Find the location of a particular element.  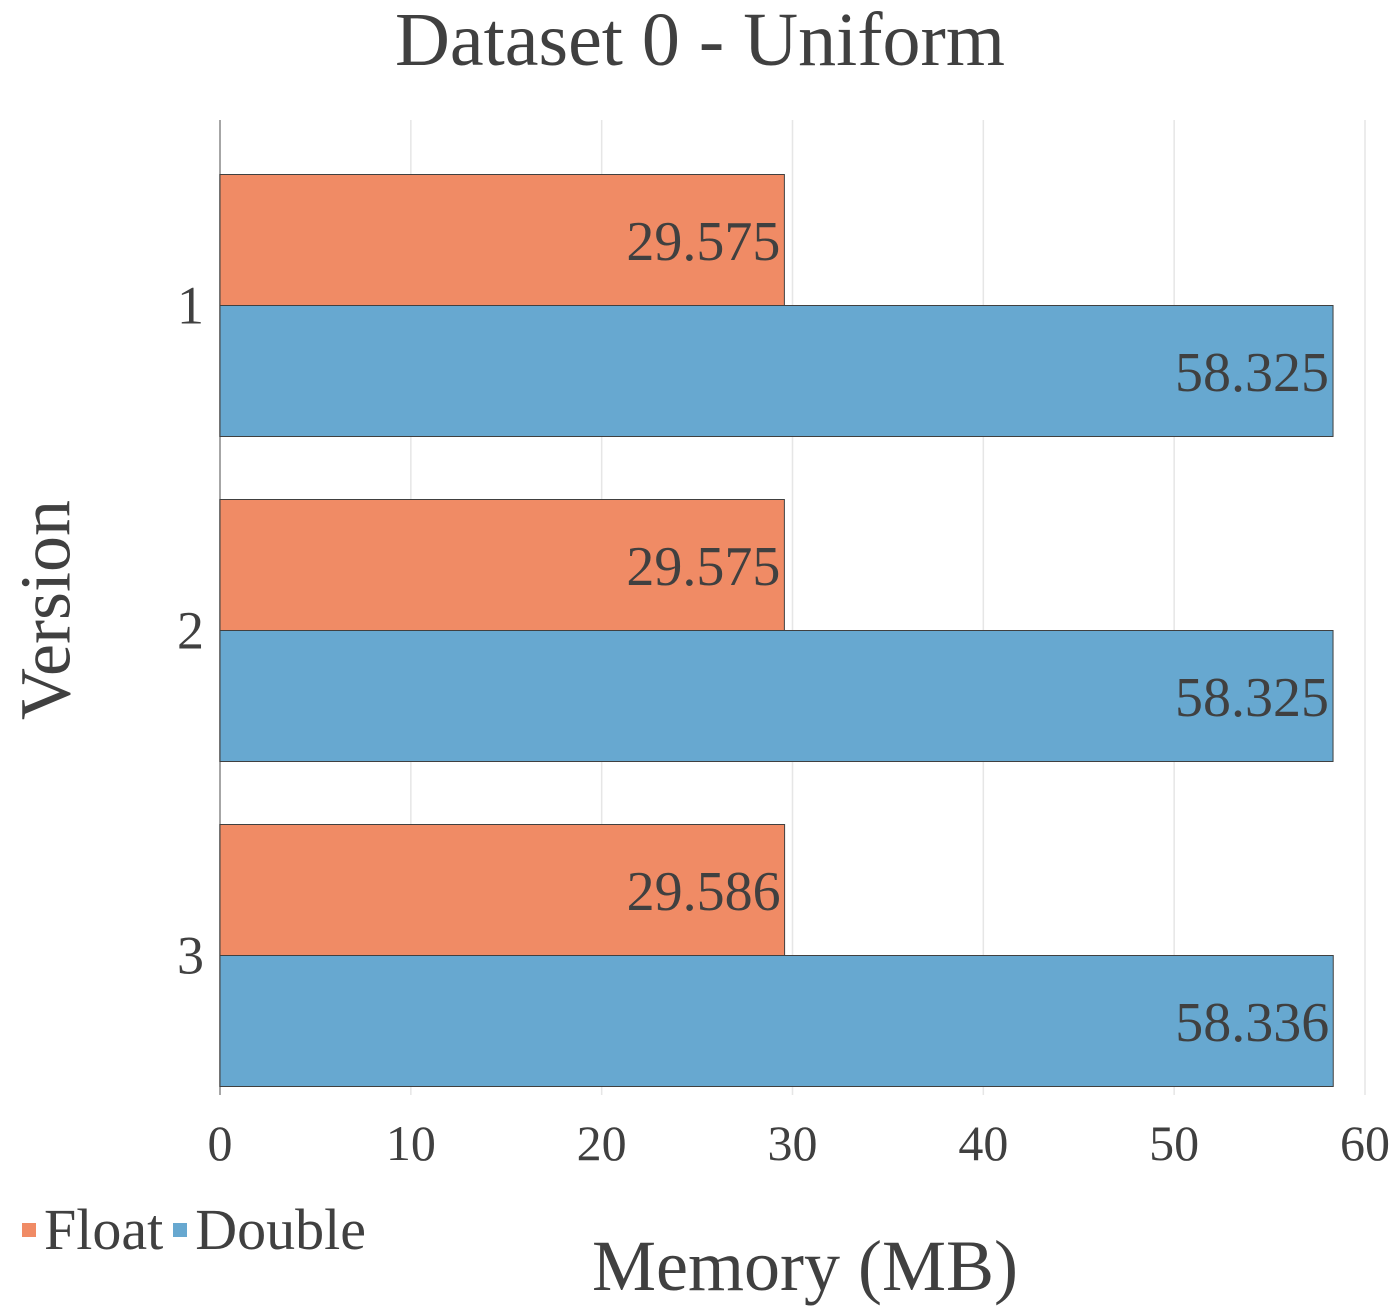

legend: Float Double is located at coordinates (199, 1229).